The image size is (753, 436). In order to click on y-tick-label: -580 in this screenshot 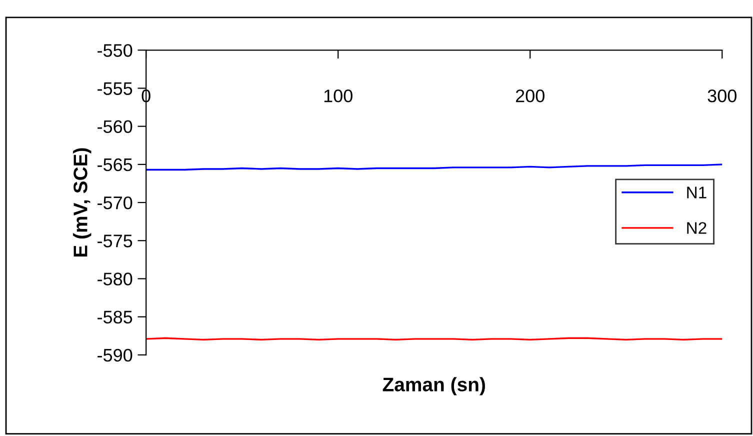, I will do `click(115, 279)`.